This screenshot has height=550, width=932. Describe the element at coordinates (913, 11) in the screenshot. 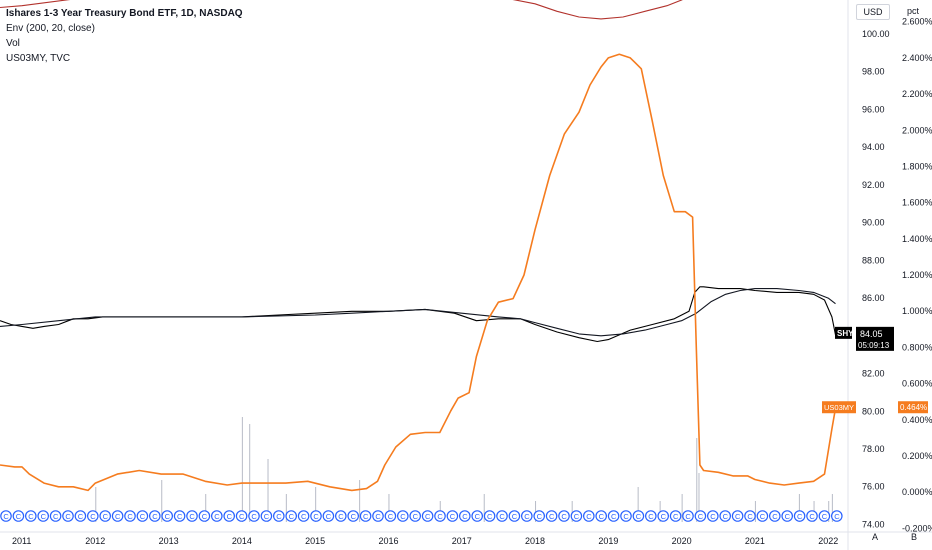

I see `pct-scale-button: pct` at that location.